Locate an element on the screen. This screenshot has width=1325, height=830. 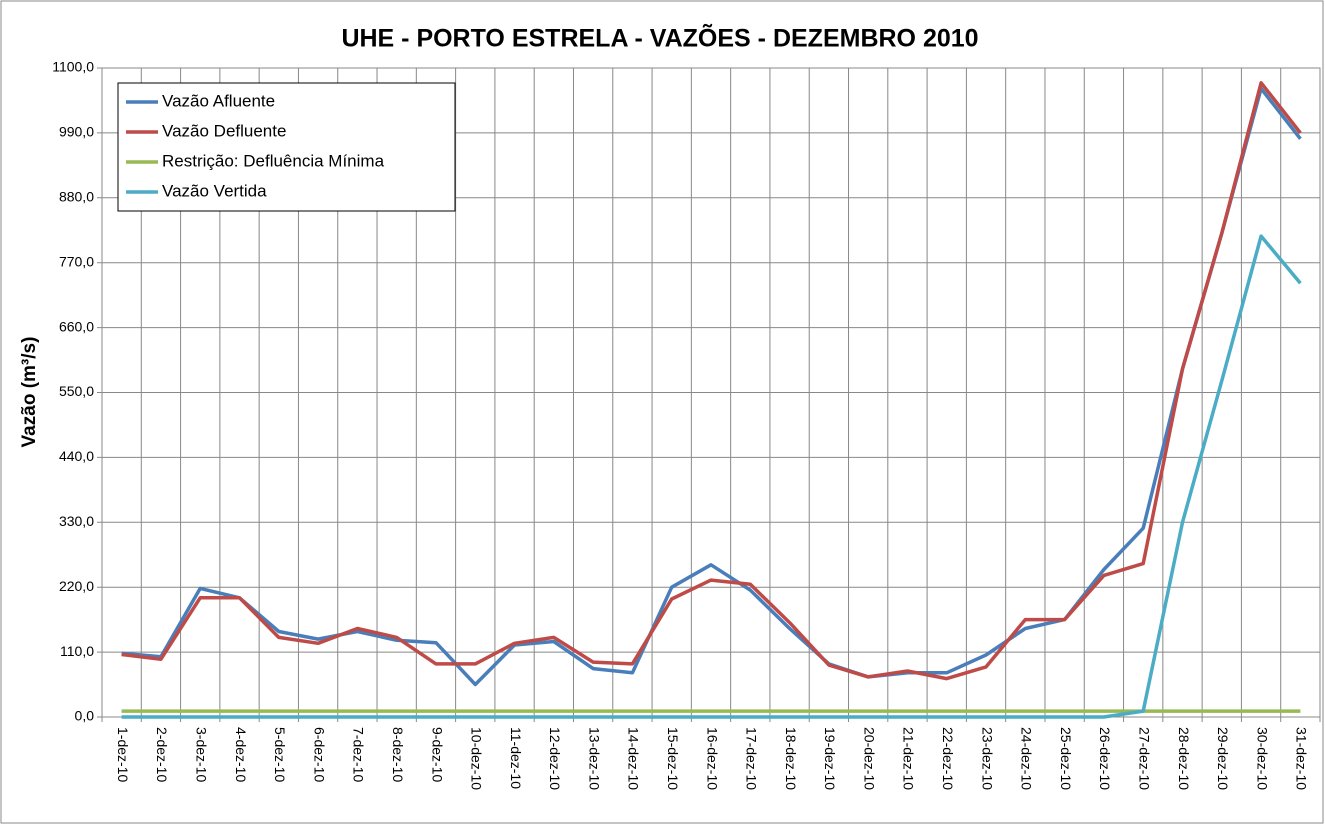
x-tick-label: 15-dez-10 is located at coordinates (673, 758).